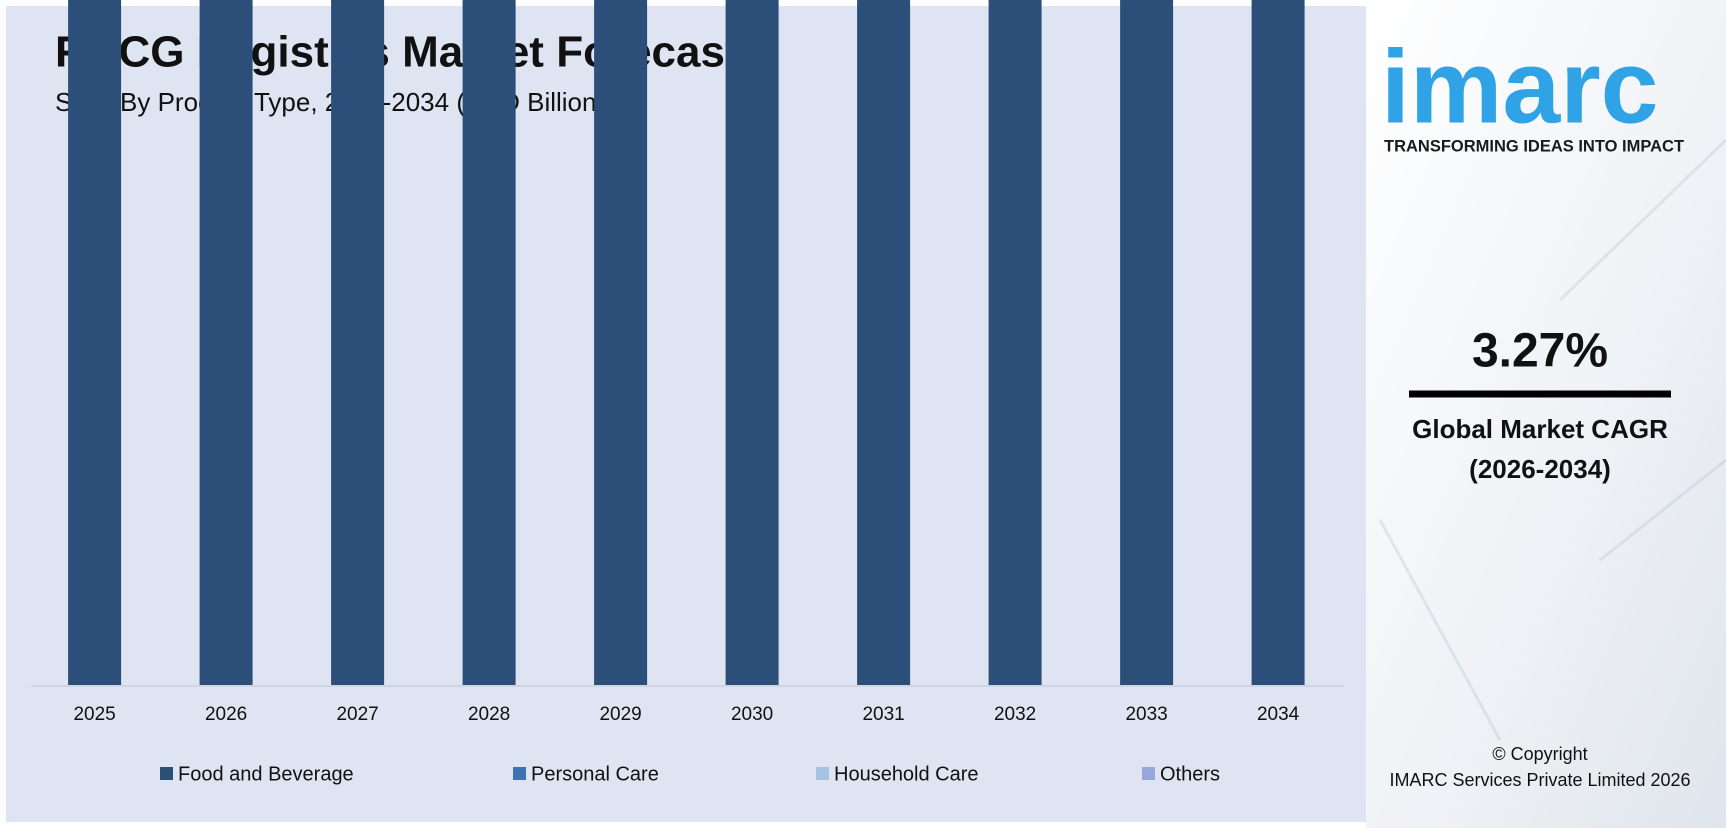 This screenshot has height=828, width=1726. I want to click on cagr-label: Global Market CAGR, so click(1540, 429).